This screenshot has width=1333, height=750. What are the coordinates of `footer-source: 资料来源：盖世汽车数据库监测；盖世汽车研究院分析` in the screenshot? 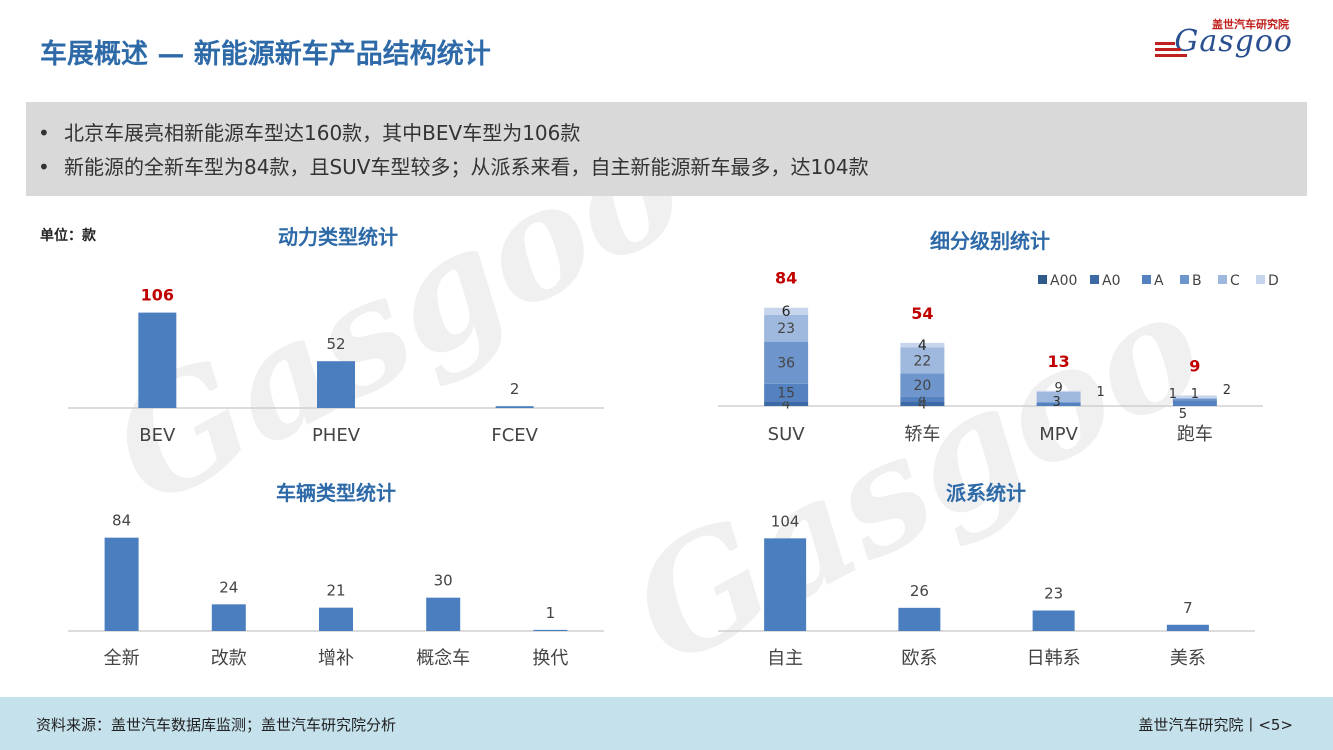 It's located at (216, 725).